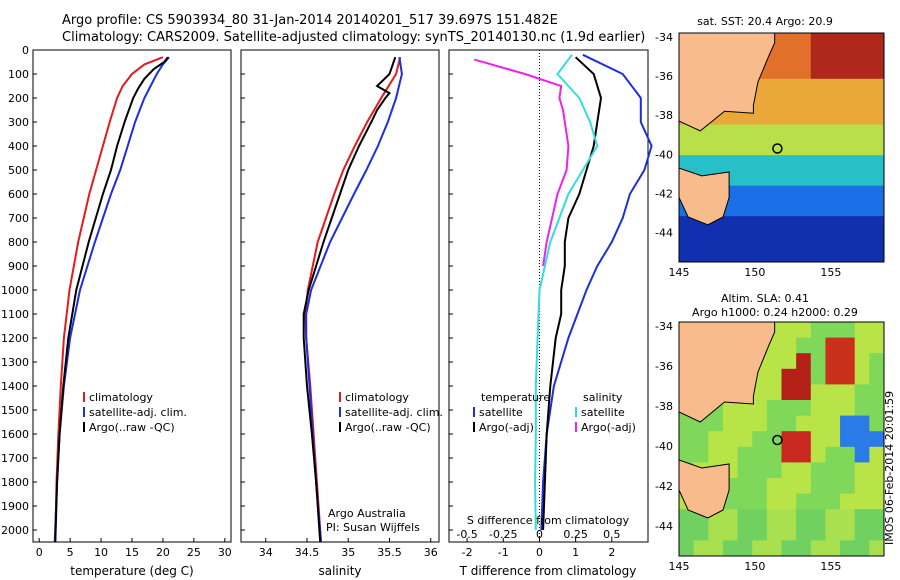 The image size is (900, 580). What do you see at coordinates (134, 548) in the screenshot?
I see `temperature-axis: 0 5 10 15 20 25 30` at bounding box center [134, 548].